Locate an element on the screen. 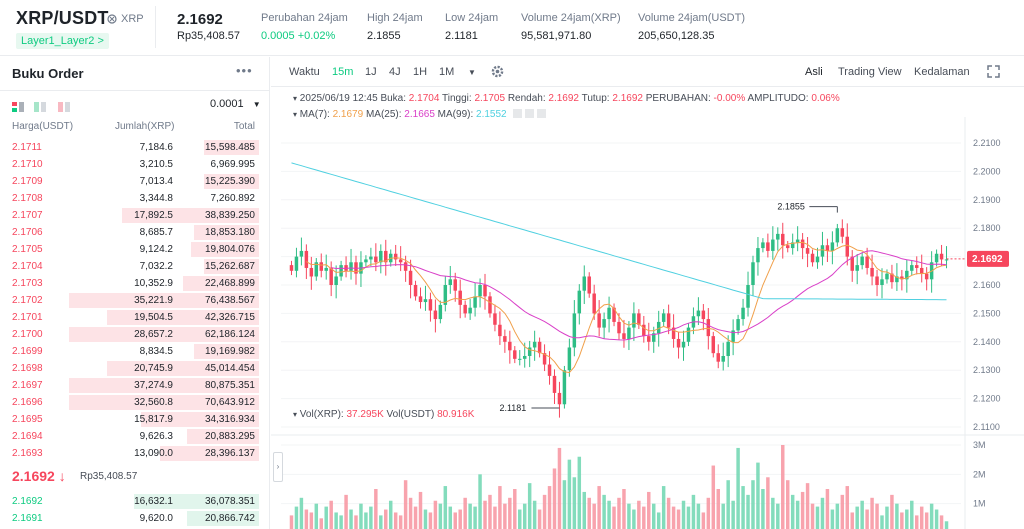  collapse-legend-icon: ▾ is located at coordinates (295, 98).